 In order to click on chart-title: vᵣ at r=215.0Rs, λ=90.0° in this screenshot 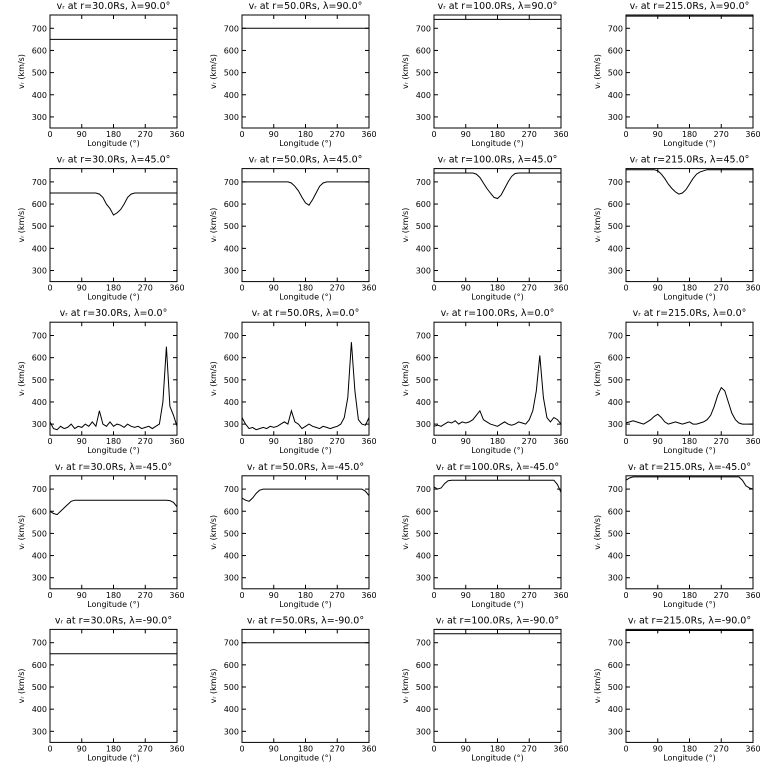, I will do `click(690, 6)`.